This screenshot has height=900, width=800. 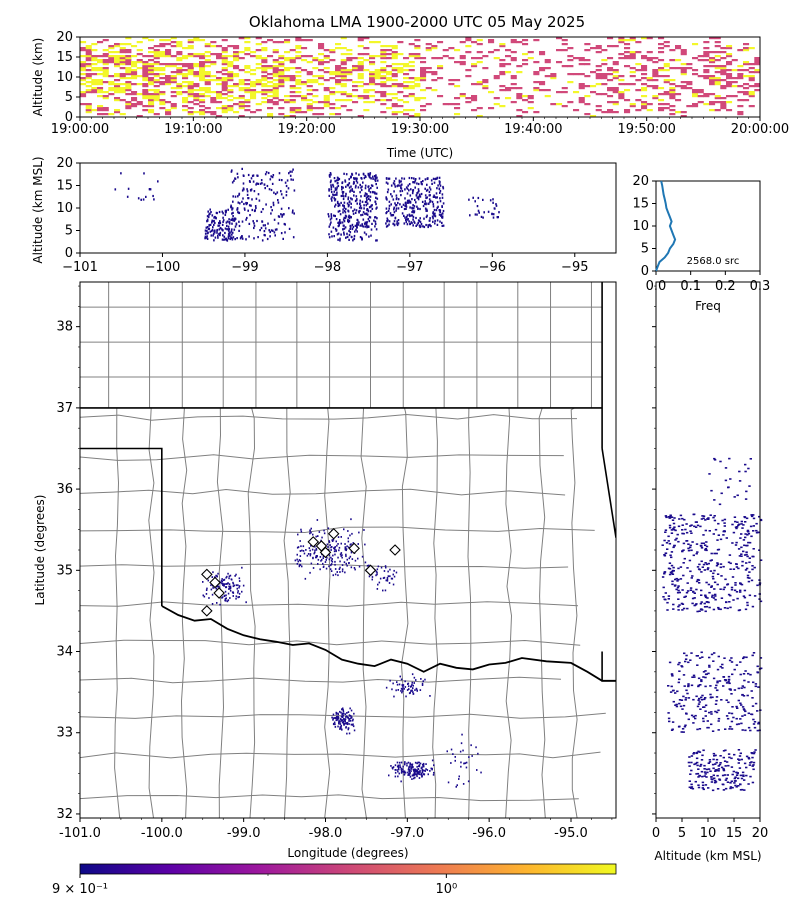 What do you see at coordinates (64, 186) in the screenshot?
I see `y-tick-label: 15` at bounding box center [64, 186].